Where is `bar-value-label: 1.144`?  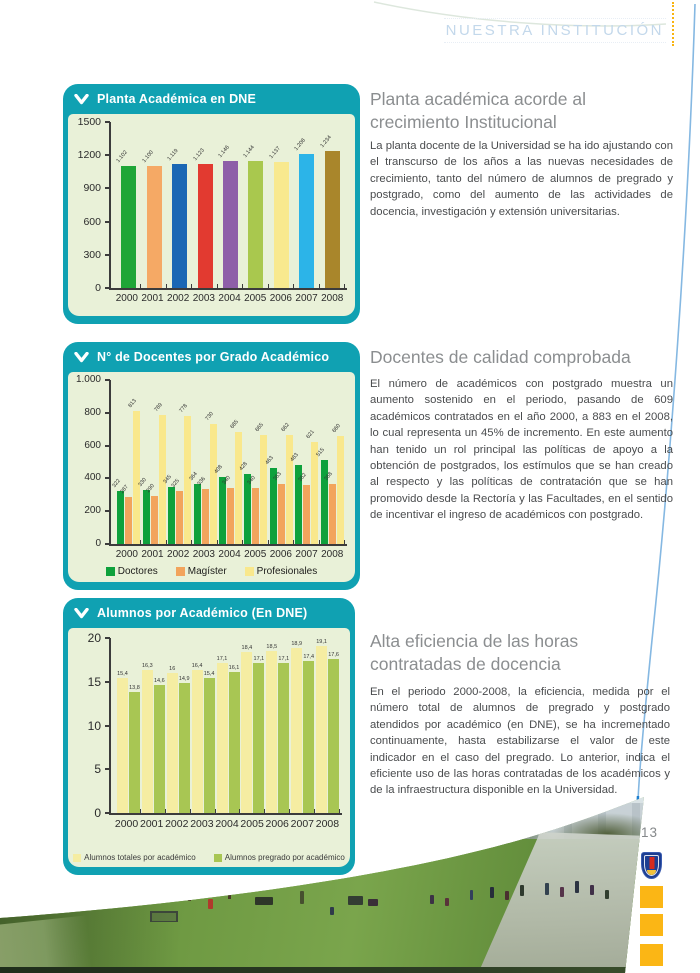
bar-value-label: 1.144 is located at coordinates (249, 152).